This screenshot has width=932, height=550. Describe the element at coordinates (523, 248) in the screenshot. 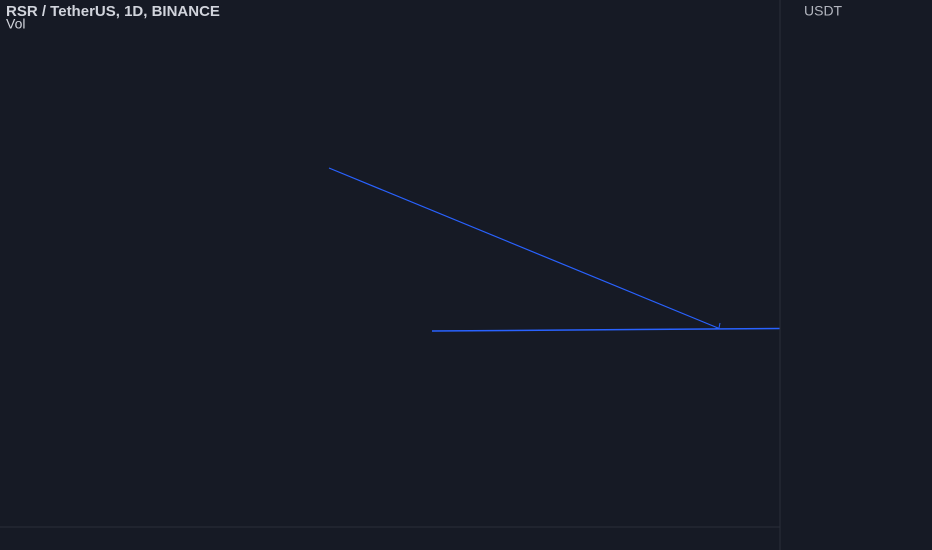

I see `trend-line` at that location.